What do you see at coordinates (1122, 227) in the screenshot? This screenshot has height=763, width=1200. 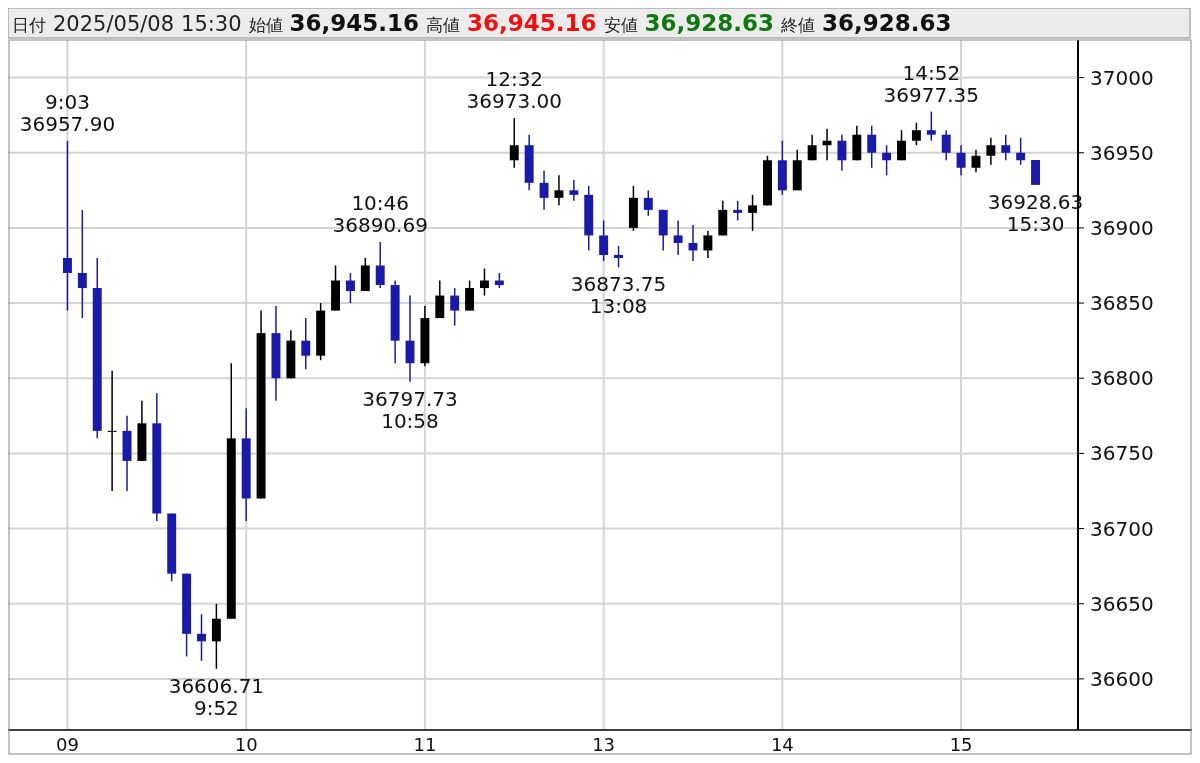 I see `y-tick-label: 36900` at bounding box center [1122, 227].